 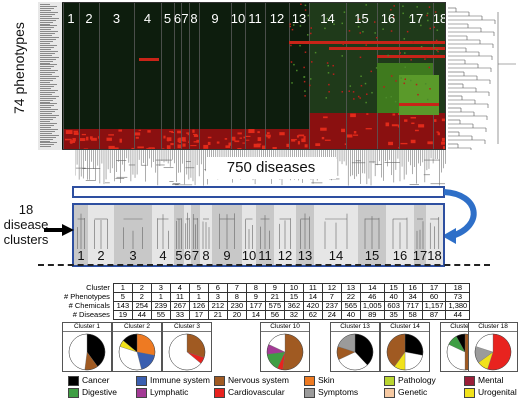 What do you see at coordinates (299, 18) in the screenshot?
I see `heatmap-column-label: 13` at bounding box center [299, 18].